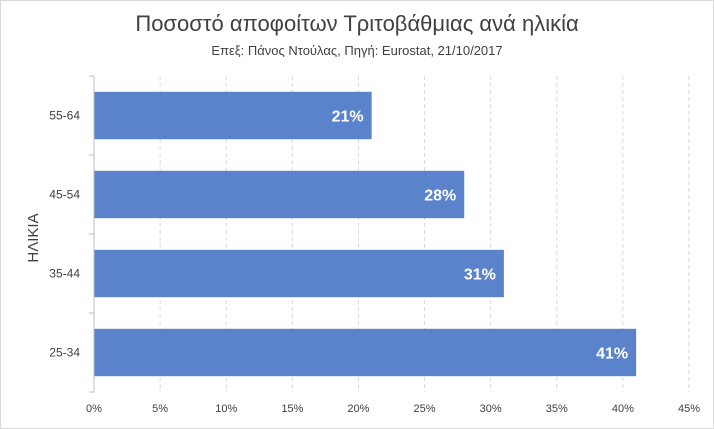 This screenshot has width=714, height=429. I want to click on data-label: 21%, so click(348, 117).